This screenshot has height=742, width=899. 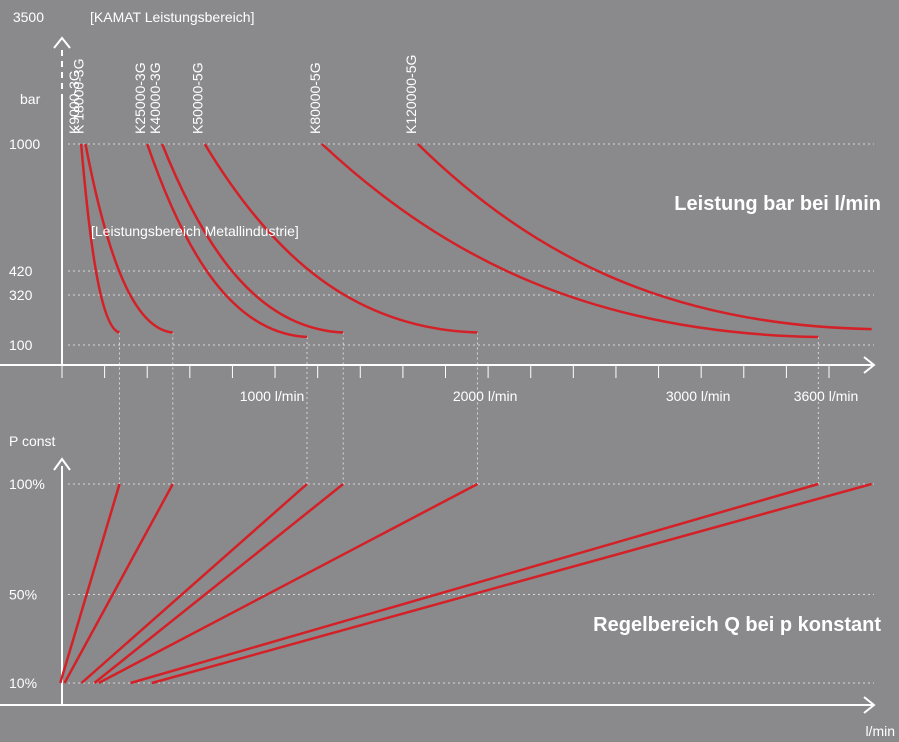 I want to click on regulation-line-k9000-3g, so click(x=90, y=583).